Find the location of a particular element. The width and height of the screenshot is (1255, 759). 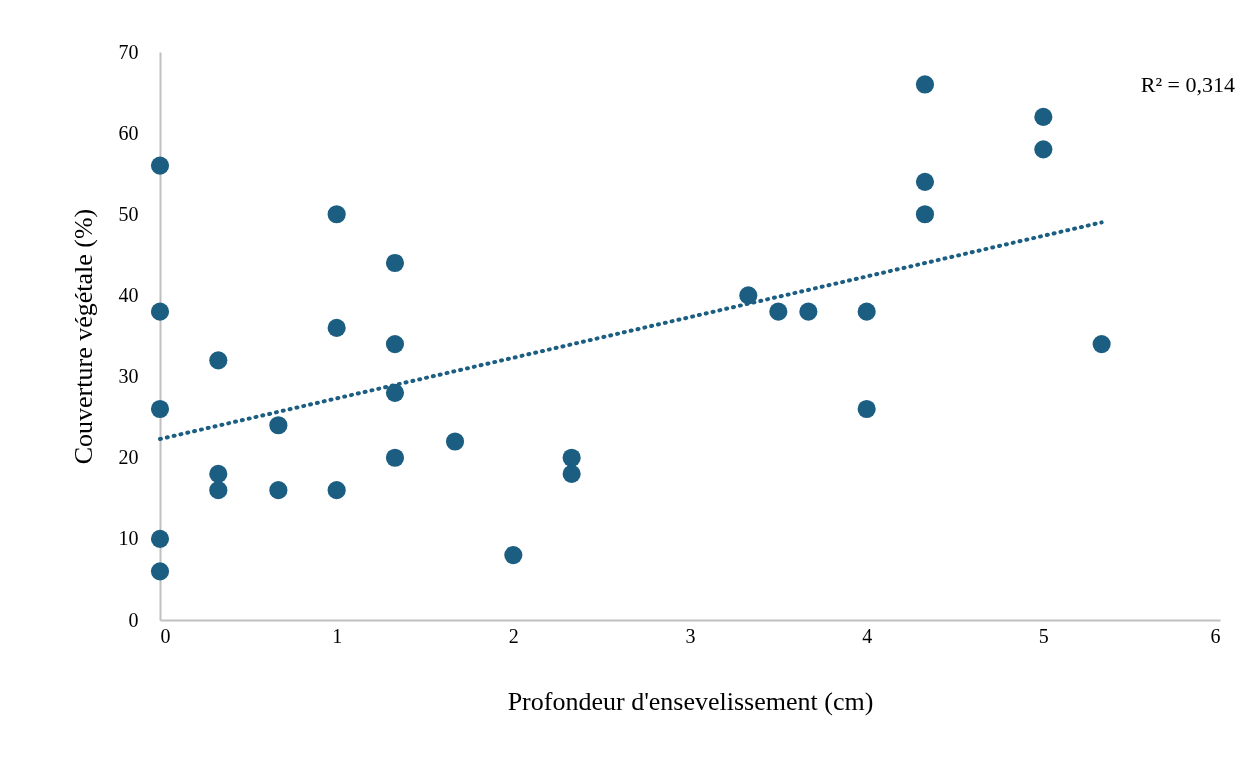

y-tick-label: 70 is located at coordinates (128, 51).